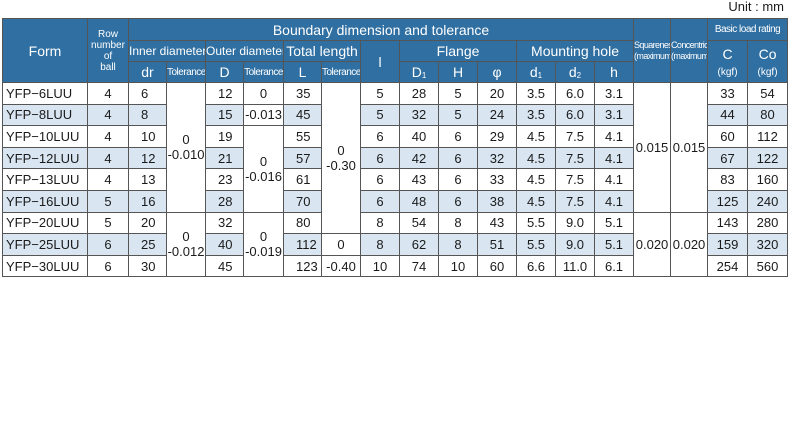 The width and height of the screenshot is (790, 441). Describe the element at coordinates (45, 50) in the screenshot. I see `header-form: Form` at that location.